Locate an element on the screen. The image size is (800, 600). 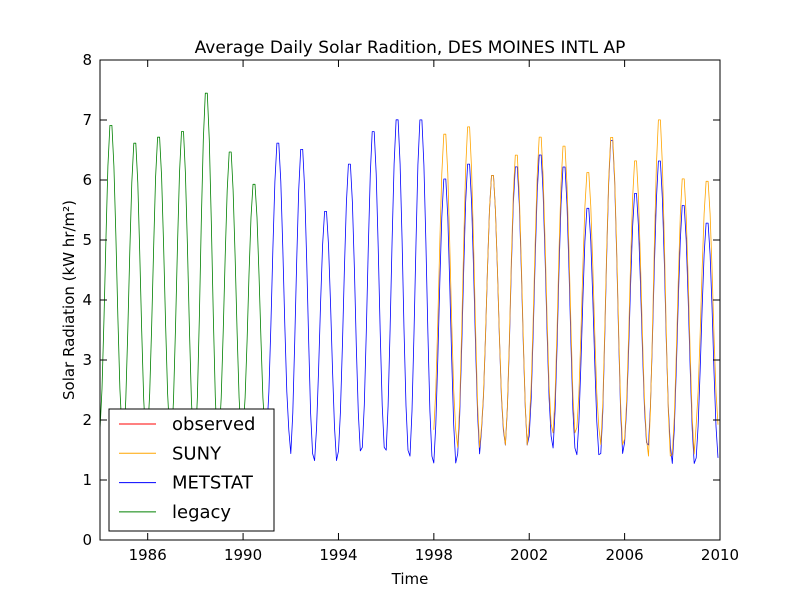
x-tick-label: 2006 is located at coordinates (625, 555).